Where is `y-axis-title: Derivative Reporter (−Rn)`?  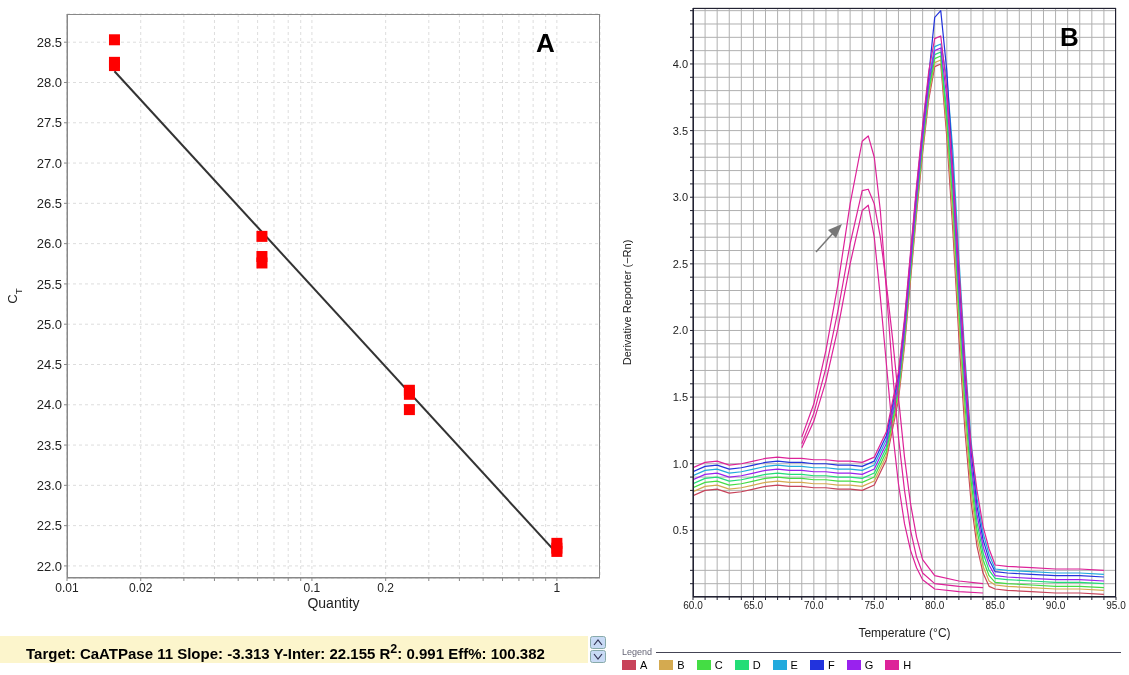
y-axis-title: Derivative Reporter (−Rn) is located at coordinates (626, 302).